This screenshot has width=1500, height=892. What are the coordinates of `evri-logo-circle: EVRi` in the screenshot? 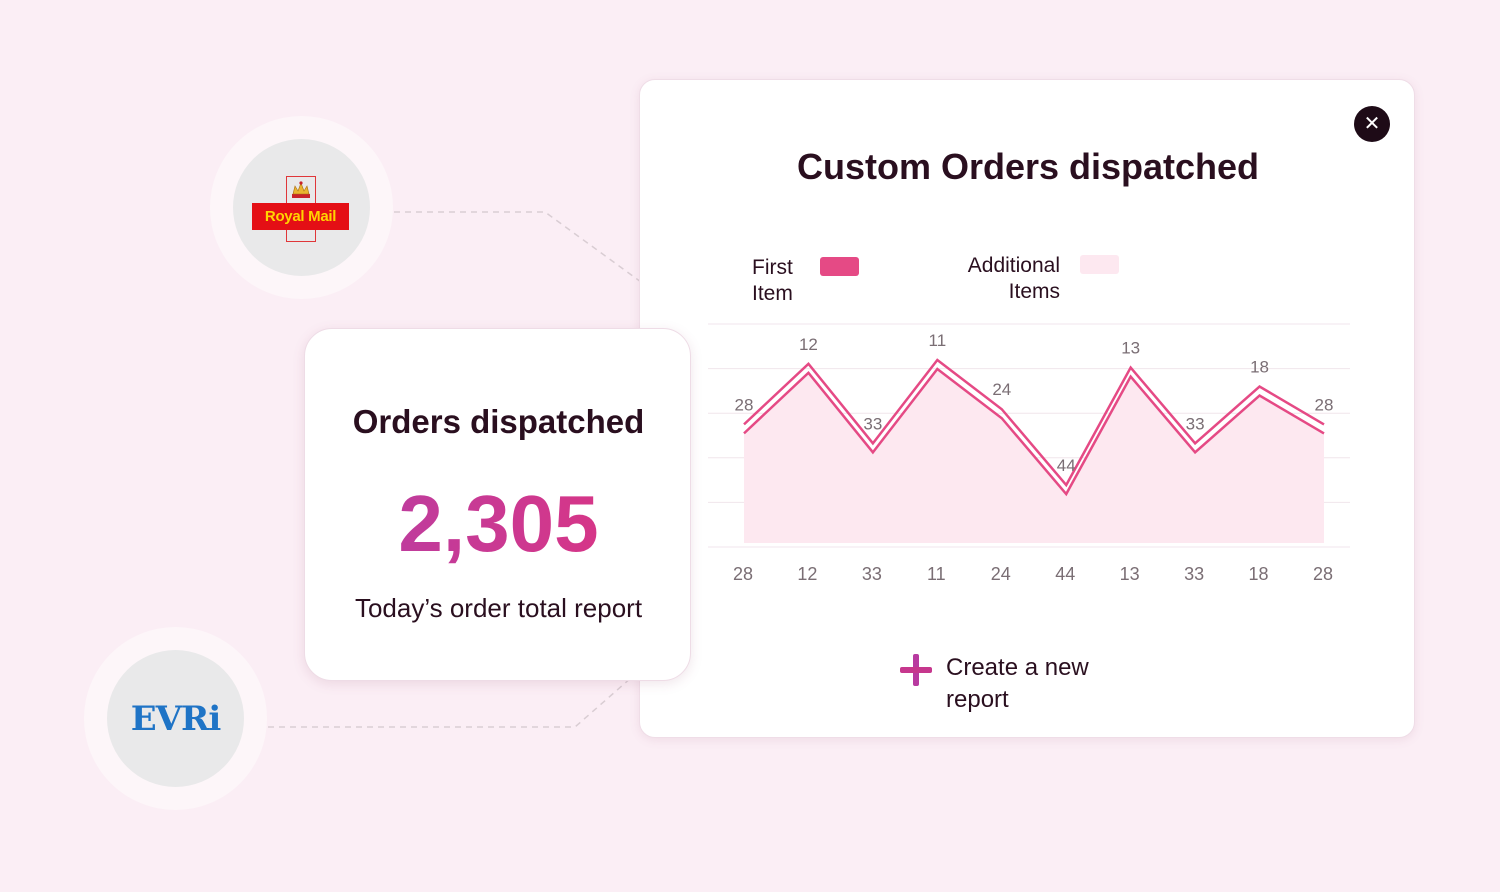 It's located at (175, 718).